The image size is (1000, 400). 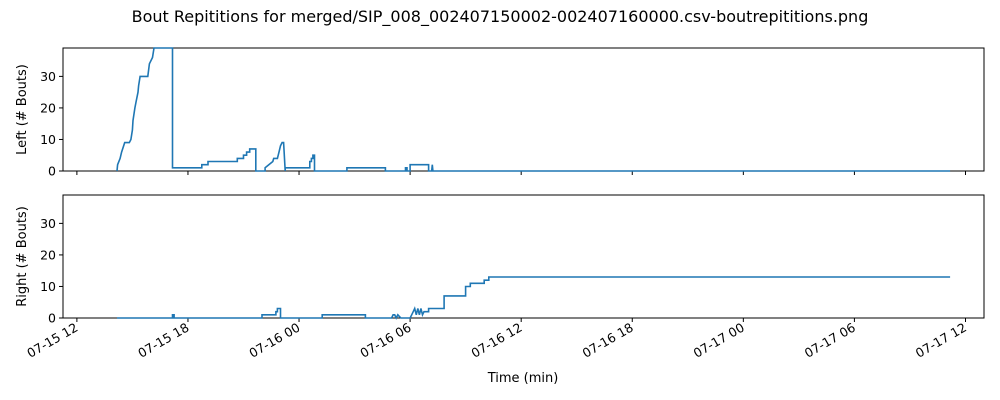 I want to click on left-y-axis: 0 10 20 30, so click(x=51, y=124).